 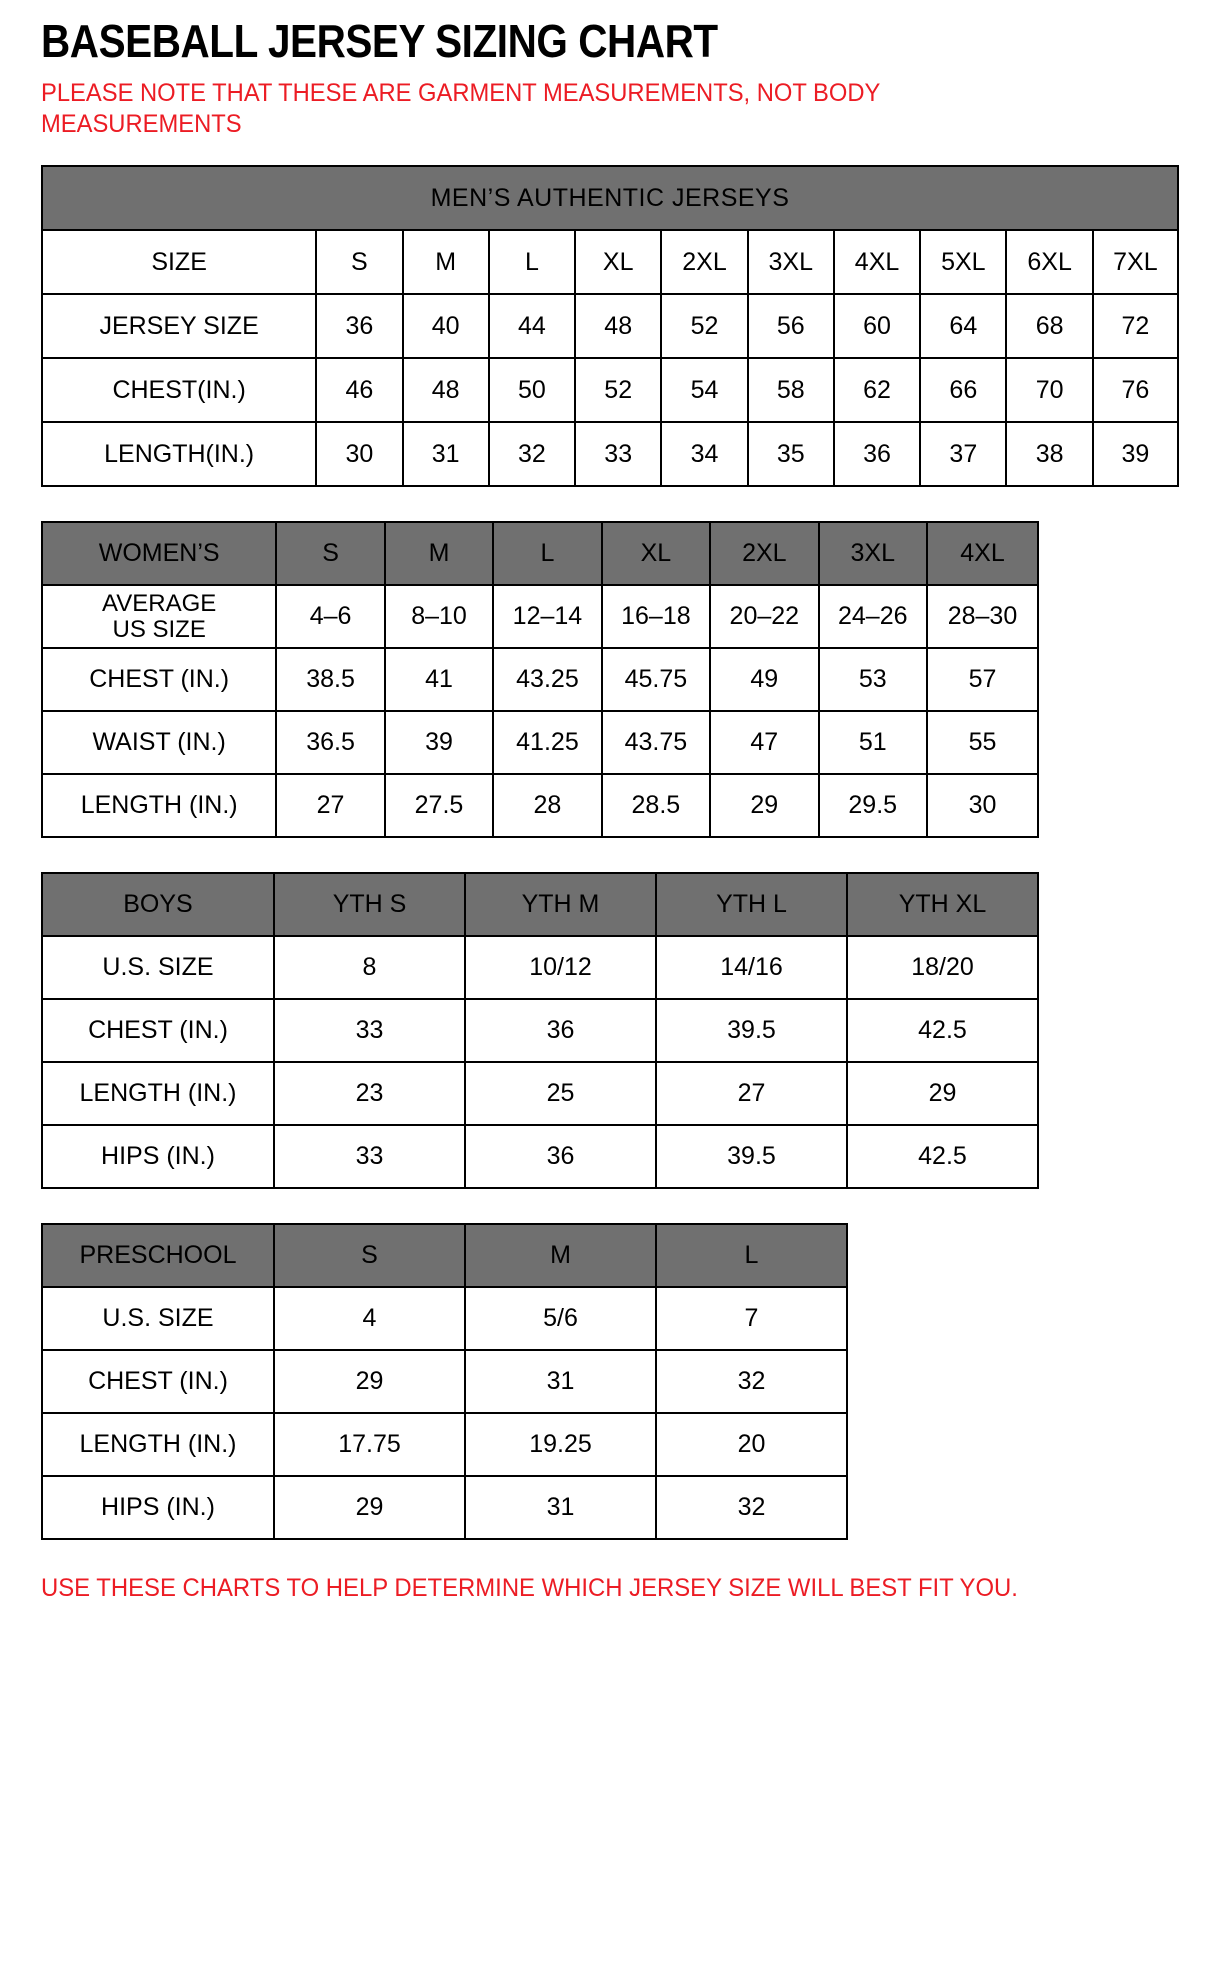 I want to click on table-cell: 18/20, so click(x=942, y=967).